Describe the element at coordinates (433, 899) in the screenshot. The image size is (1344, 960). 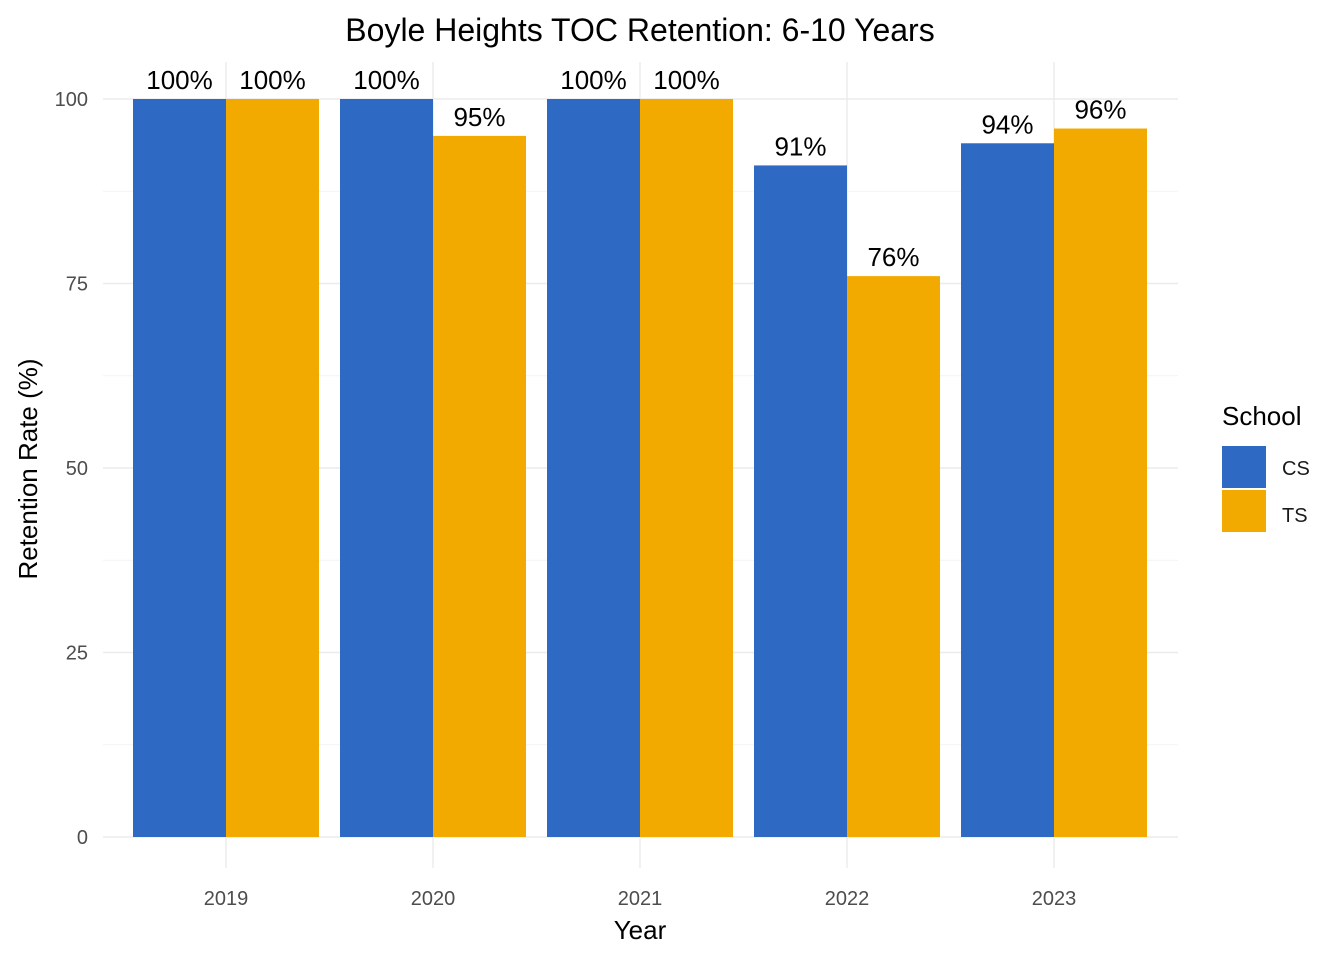
I see `x-tick-label: 2020` at that location.